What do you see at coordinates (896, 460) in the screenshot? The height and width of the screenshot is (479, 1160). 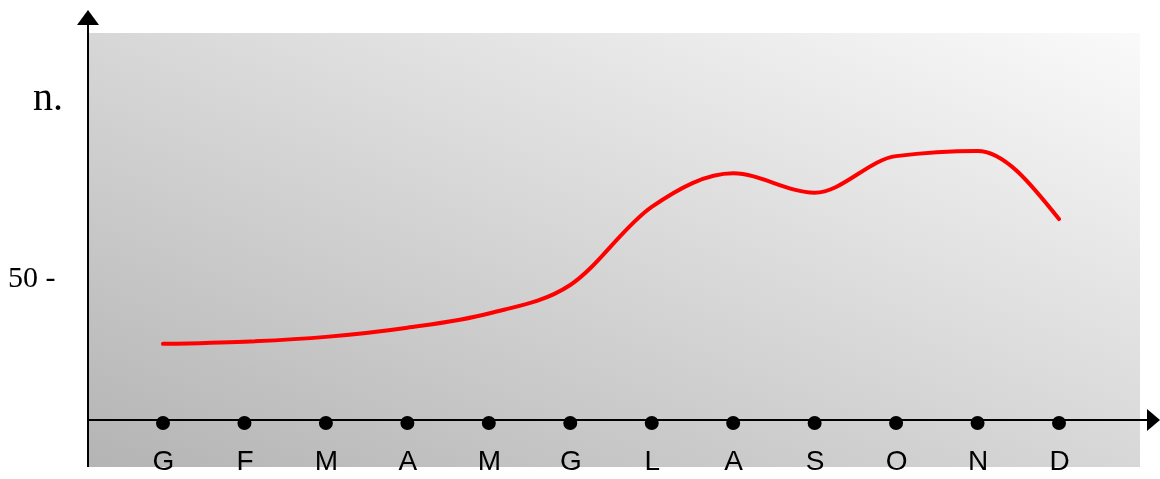 I see `x-tick-label: O` at bounding box center [896, 460].